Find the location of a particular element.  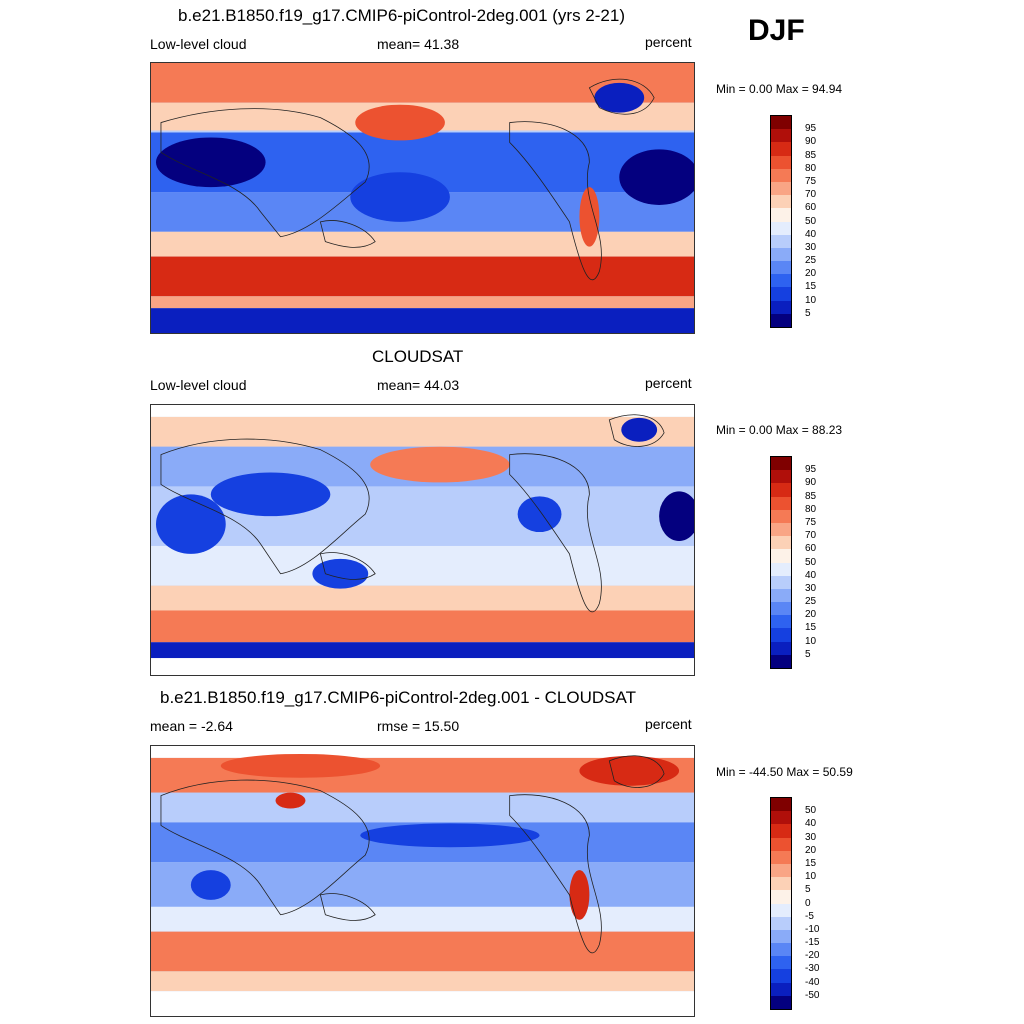

colorbar-tick-label: 60 is located at coordinates (811, 208).